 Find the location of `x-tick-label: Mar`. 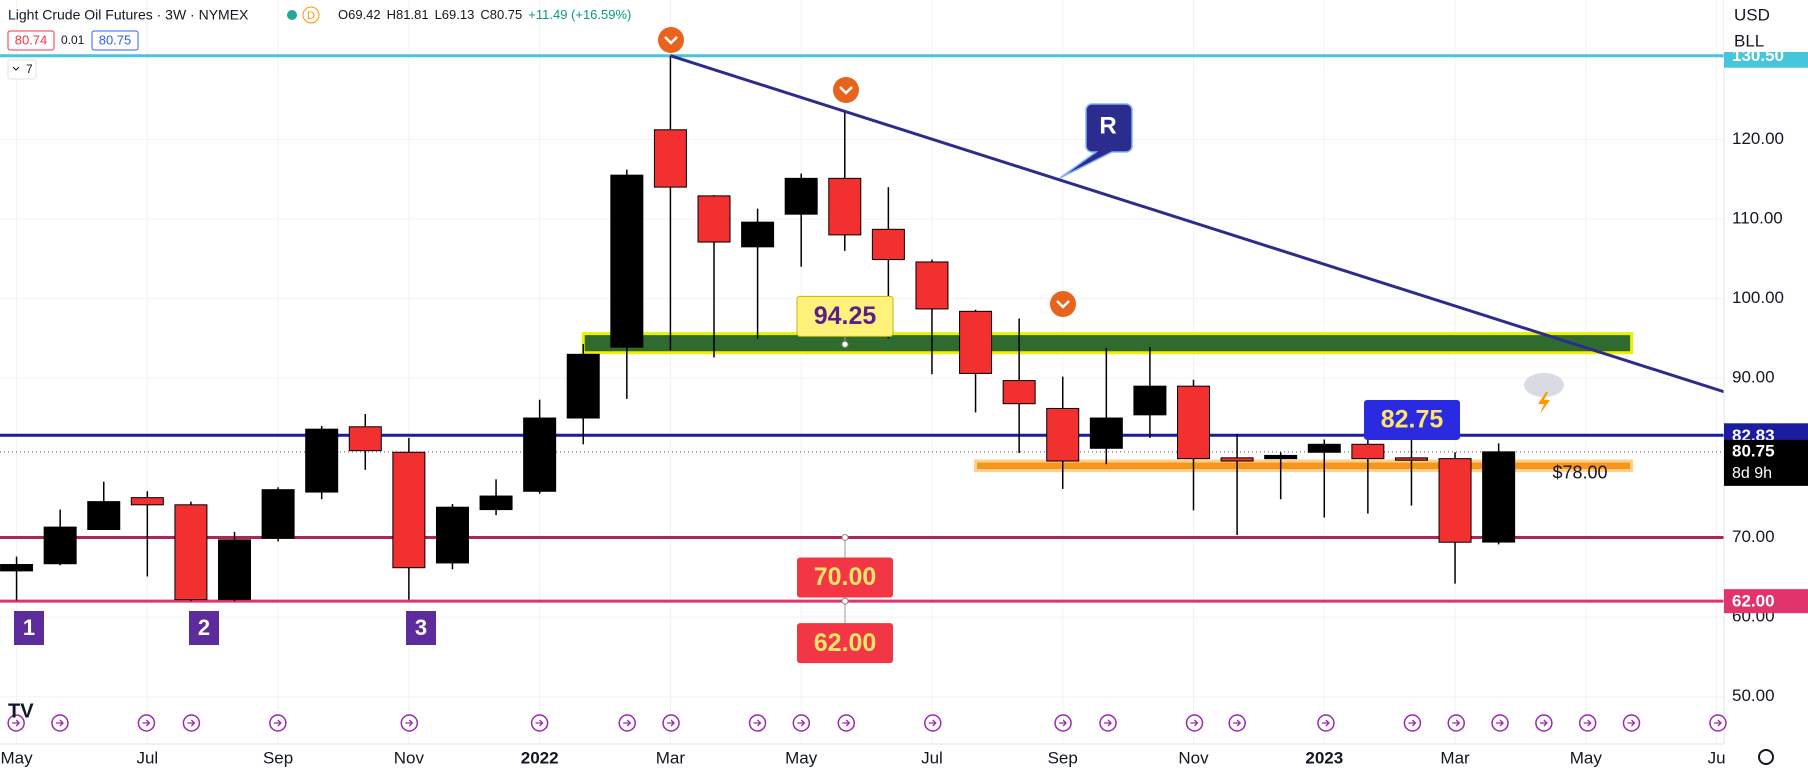

x-tick-label: Mar is located at coordinates (1455, 757).